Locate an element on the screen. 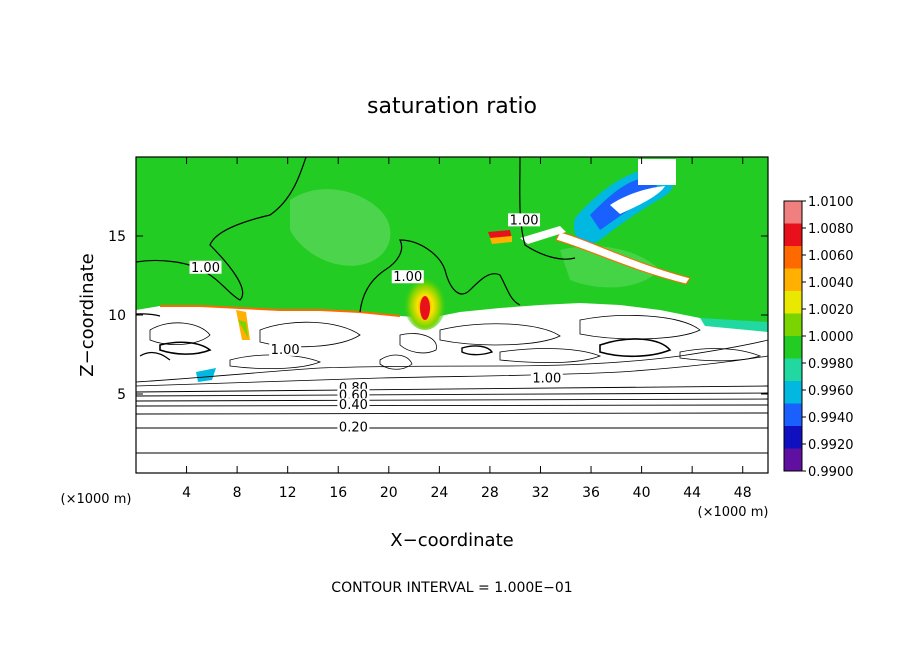 Image resolution: width=904 pixels, height=654 pixels. y-axis-label: Z−coordinate is located at coordinates (87, 314).